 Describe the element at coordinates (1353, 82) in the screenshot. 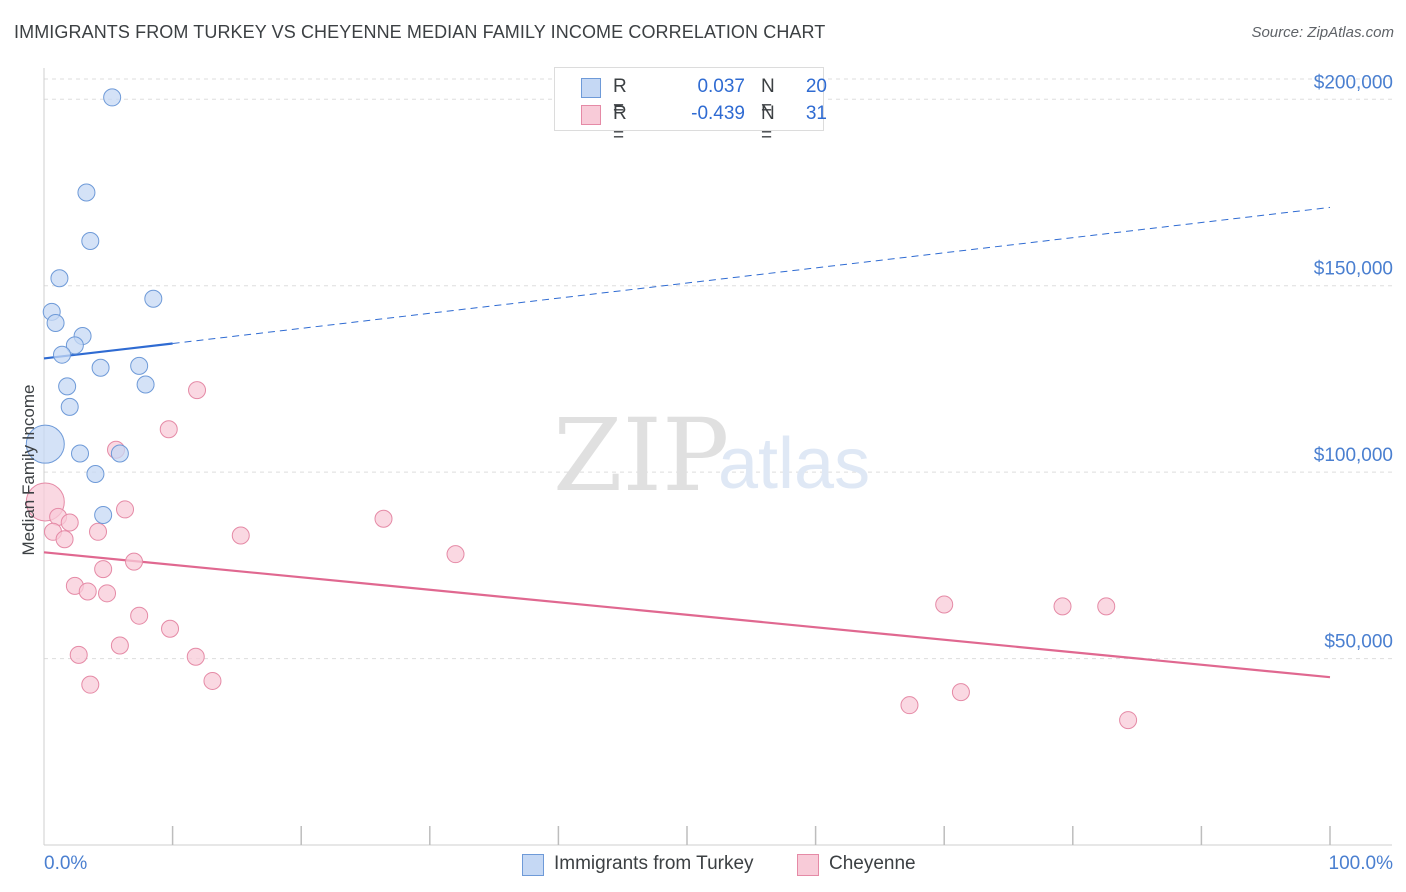

I see `y-tick-label: $200,000` at that location.